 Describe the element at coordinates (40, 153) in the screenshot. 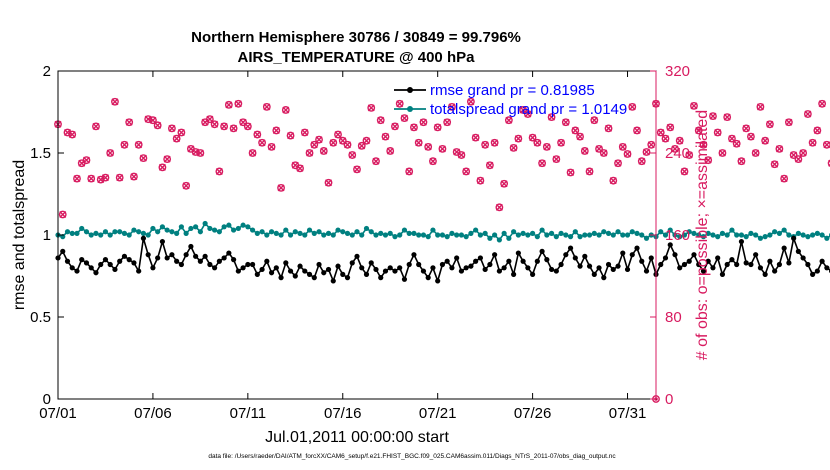

I see `y-left-tick-label: 1.5` at that location.